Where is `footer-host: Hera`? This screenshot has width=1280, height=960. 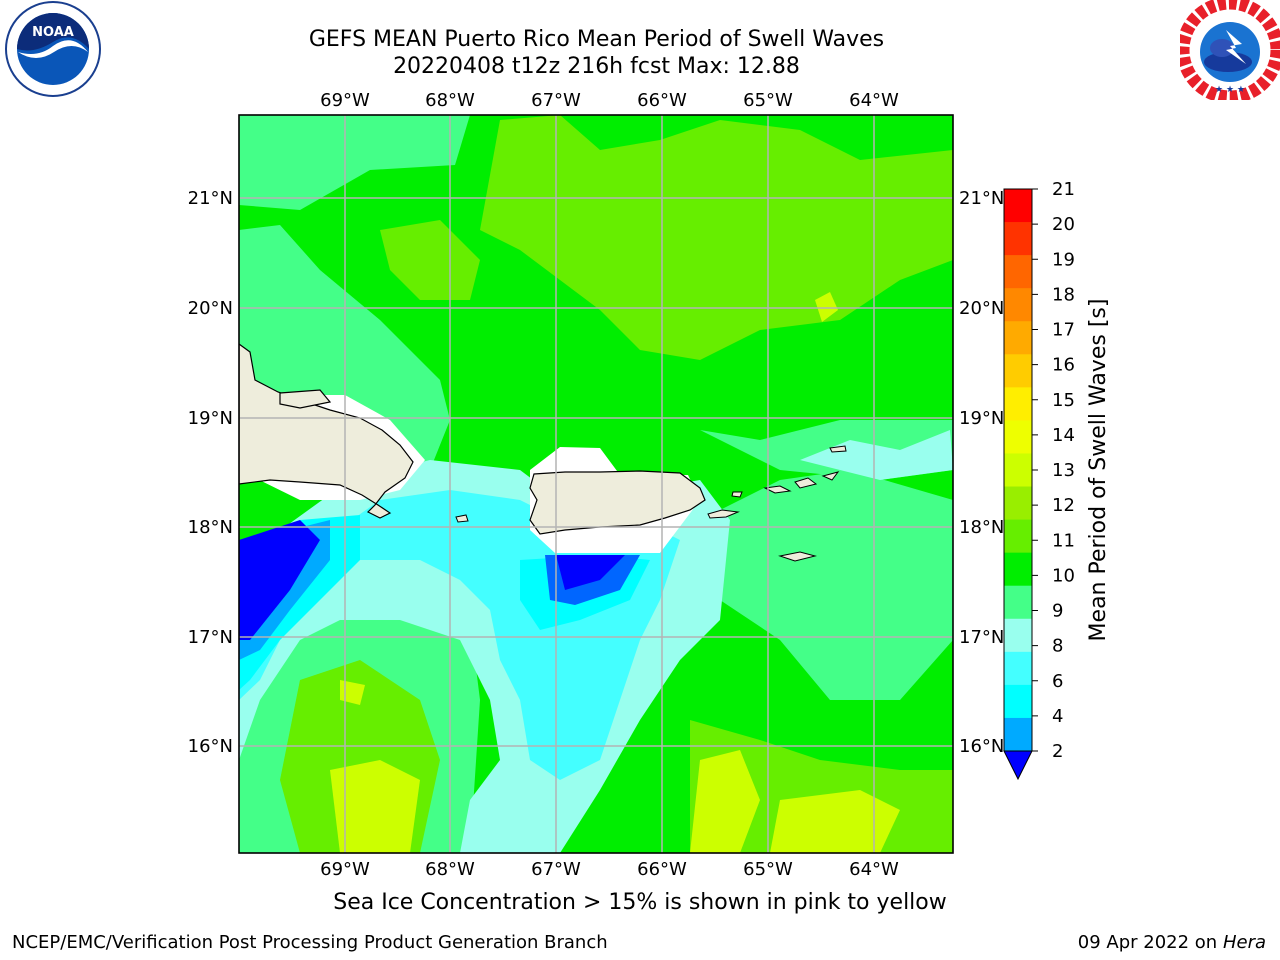
footer-host: Hera is located at coordinates (1244, 942).